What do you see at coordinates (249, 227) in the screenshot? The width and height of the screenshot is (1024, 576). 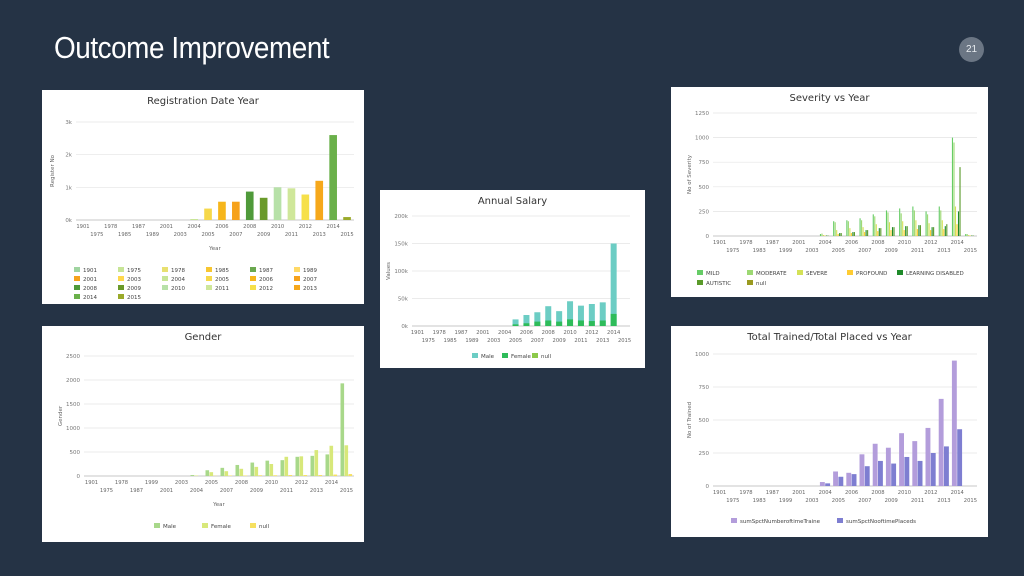 I see `x-tick-label: 2008` at bounding box center [249, 227].